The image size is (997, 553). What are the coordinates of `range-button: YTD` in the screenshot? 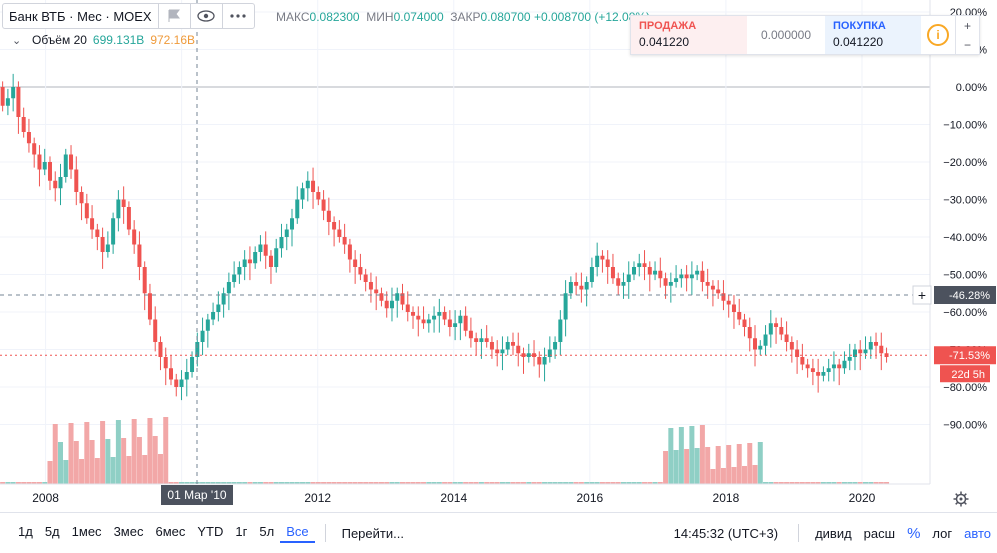 It's located at (210, 531).